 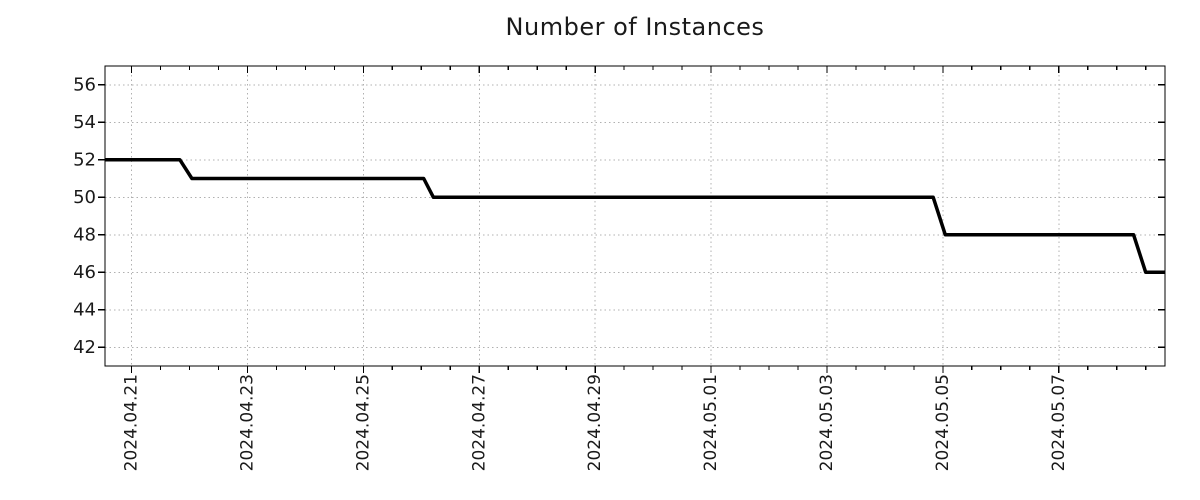 I want to click on y-tick-label: 56, so click(x=84, y=84).